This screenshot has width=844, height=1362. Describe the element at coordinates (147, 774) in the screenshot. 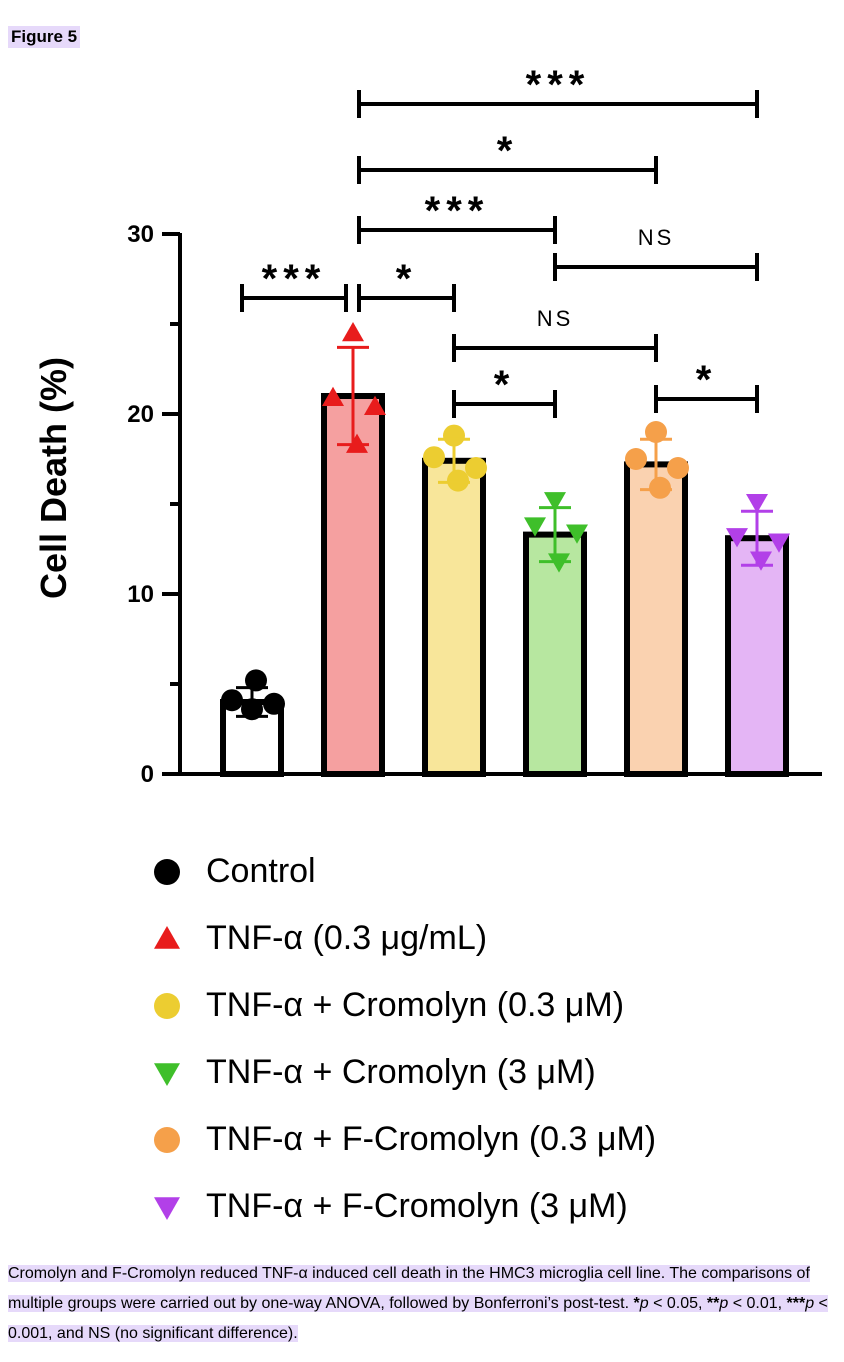

I see `y-tick-label: 0` at that location.